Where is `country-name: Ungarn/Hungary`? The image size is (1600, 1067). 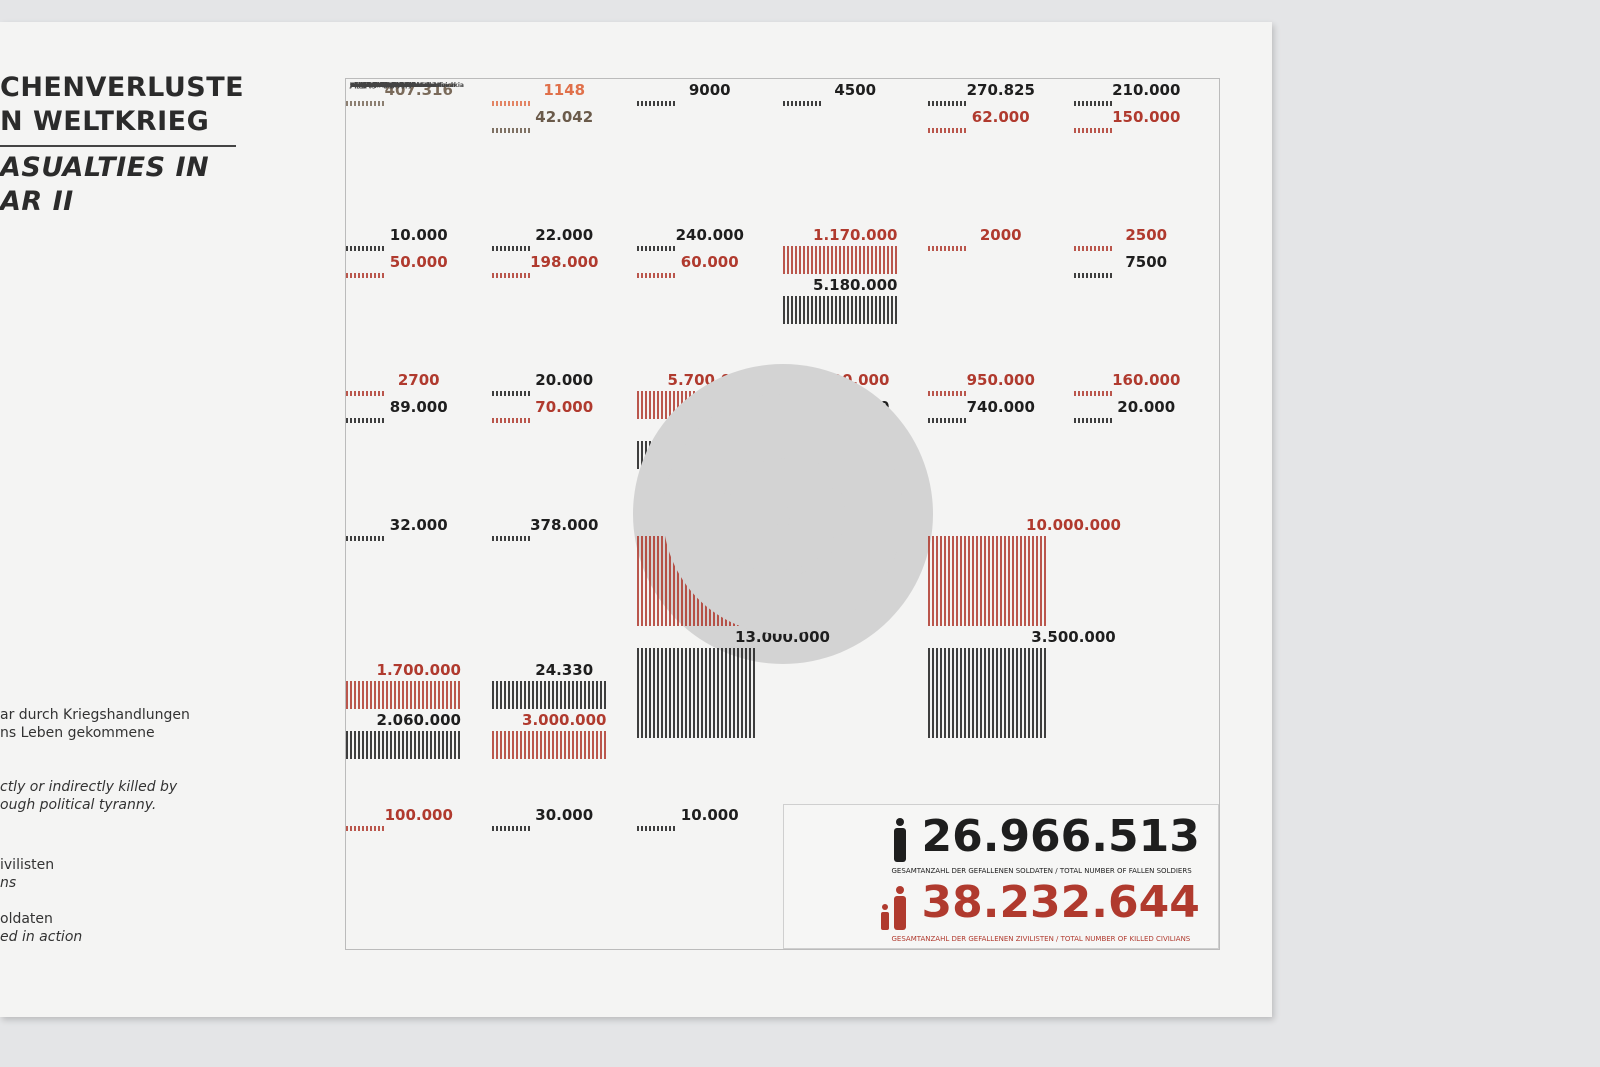 country-name: Ungarn/Hungary is located at coordinates (378, 85).